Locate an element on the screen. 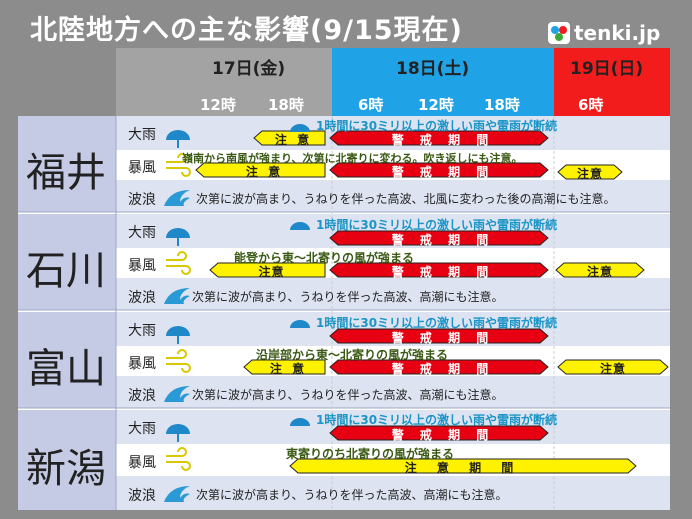 This screenshot has height=519, width=692. umbrella-icon is located at coordinates (238, 283).